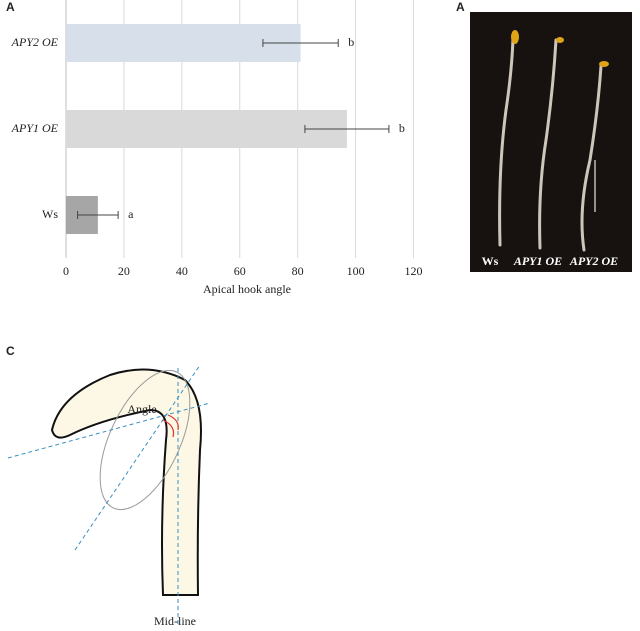 The height and width of the screenshot is (631, 640). I want to click on midline-label: Mid-line, so click(175, 621).